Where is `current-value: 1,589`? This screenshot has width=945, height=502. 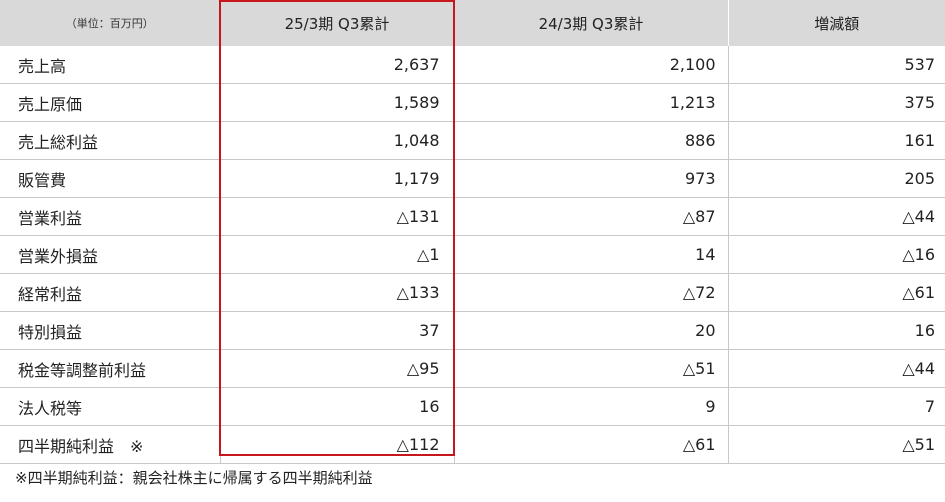
current-value: 1,589 is located at coordinates (336, 102).